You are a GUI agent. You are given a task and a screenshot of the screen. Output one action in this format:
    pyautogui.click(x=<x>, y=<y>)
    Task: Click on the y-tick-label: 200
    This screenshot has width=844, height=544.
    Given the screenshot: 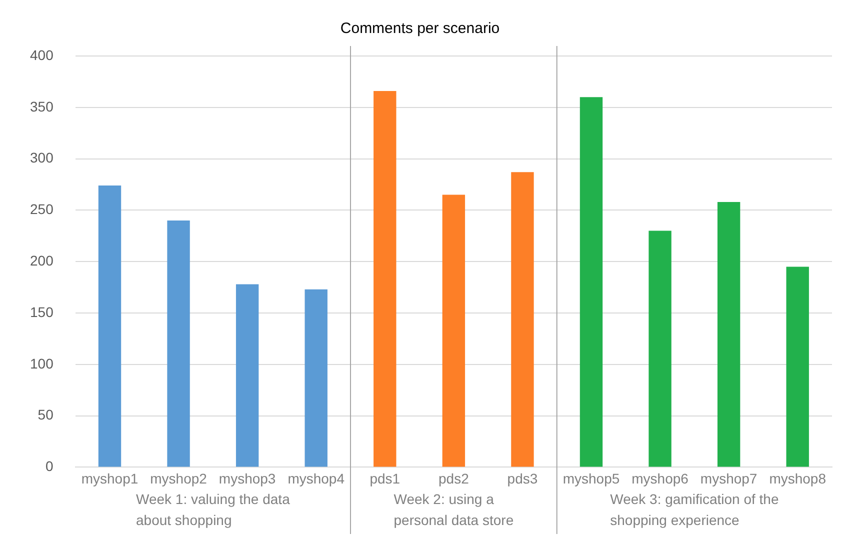 What is the action you would take?
    pyautogui.click(x=42, y=260)
    